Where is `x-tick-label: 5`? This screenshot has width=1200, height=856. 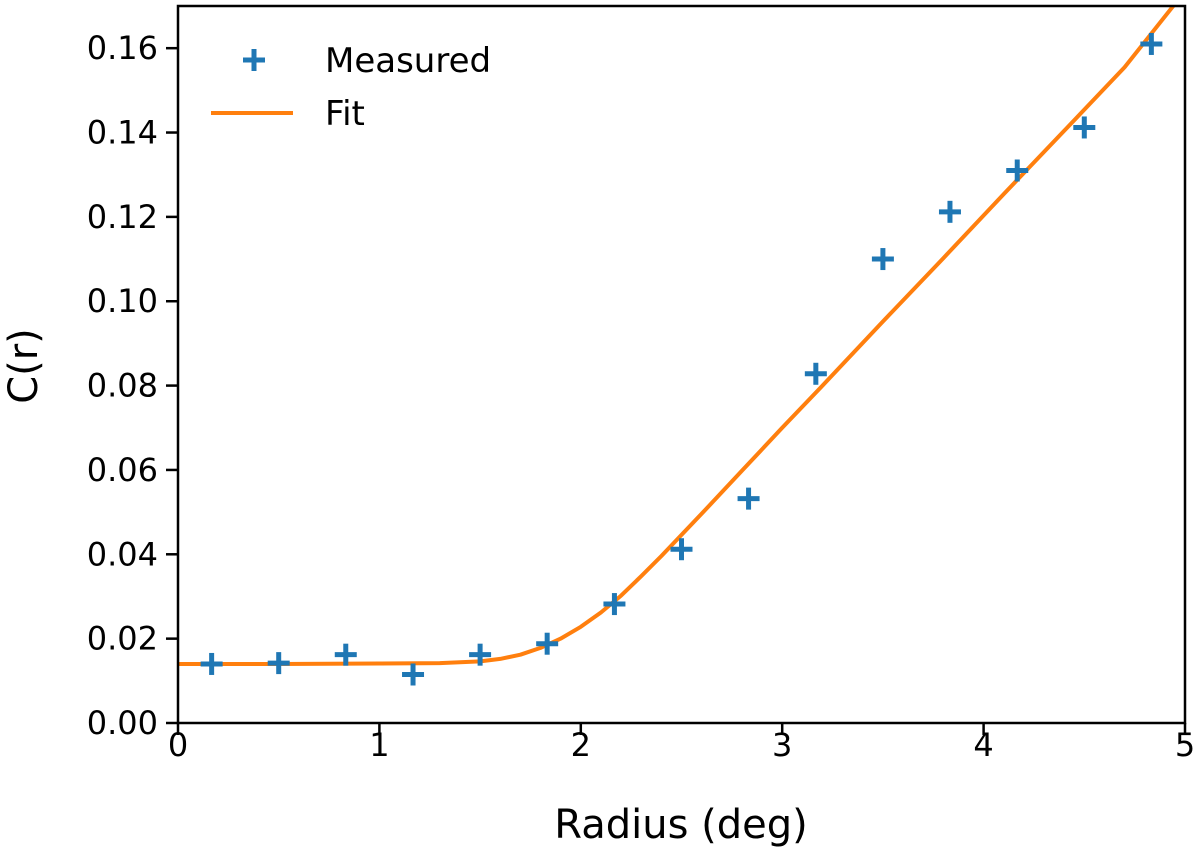 x-tick-label: 5 is located at coordinates (1185, 745).